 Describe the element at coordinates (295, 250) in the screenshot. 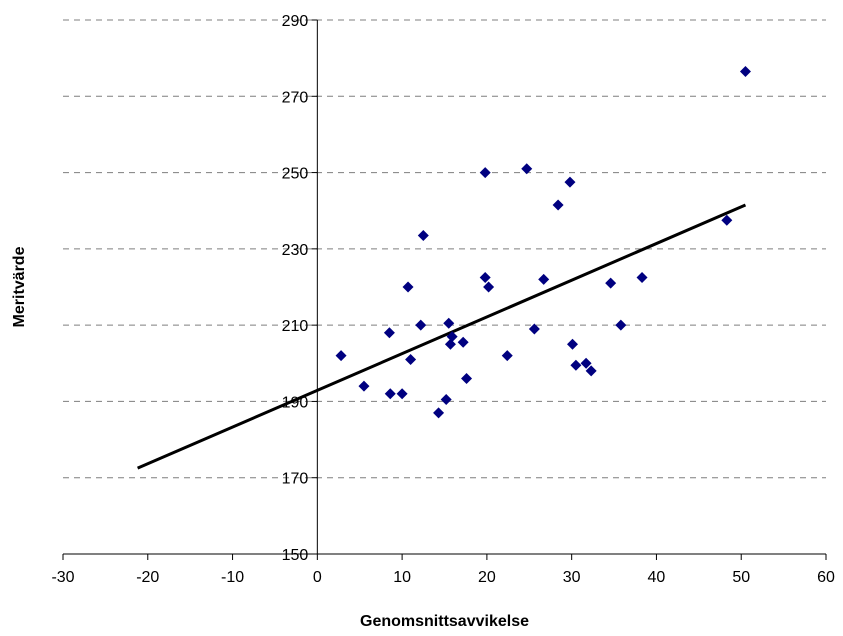

I see `y-tick-label: 230` at that location.